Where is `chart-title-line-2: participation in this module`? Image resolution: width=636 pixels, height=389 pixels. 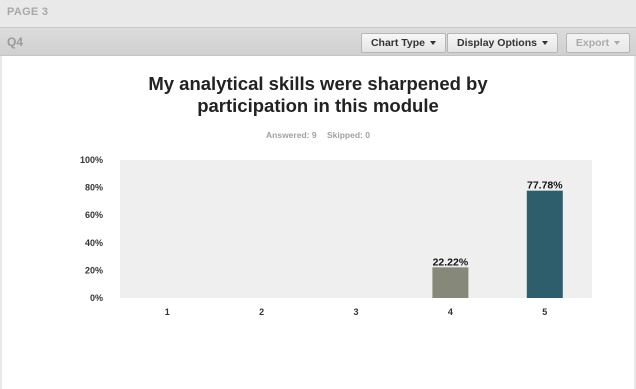
chart-title-line-2: participation in this module is located at coordinates (318, 105).